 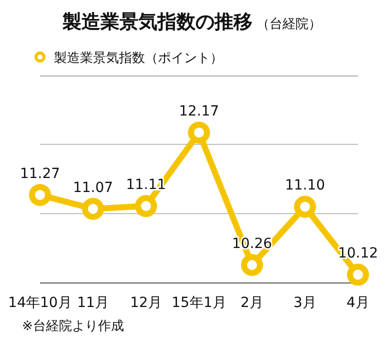 What do you see at coordinates (199, 112) in the screenshot?
I see `data-label: 12.17` at bounding box center [199, 112].